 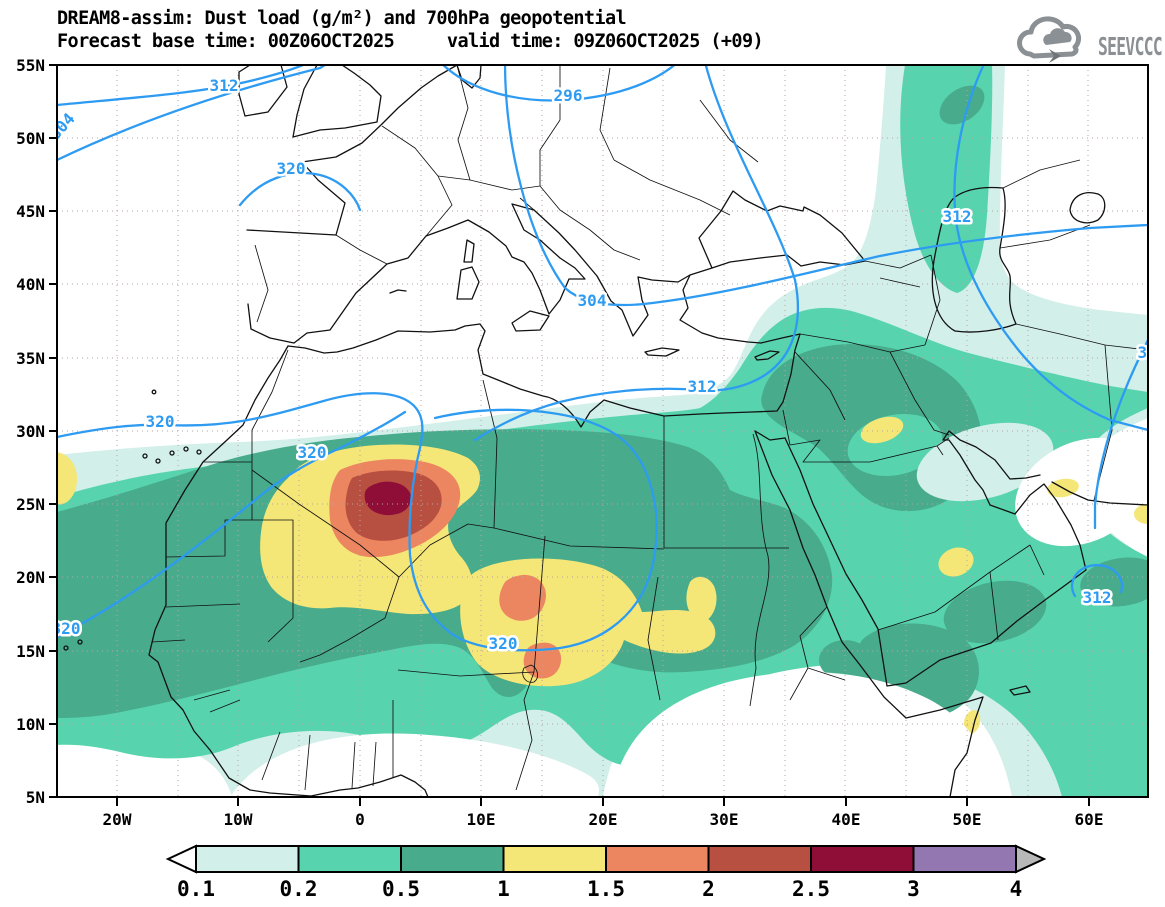 What do you see at coordinates (35, 797) in the screenshot?
I see `lat-tick-label: 5N` at bounding box center [35, 797].